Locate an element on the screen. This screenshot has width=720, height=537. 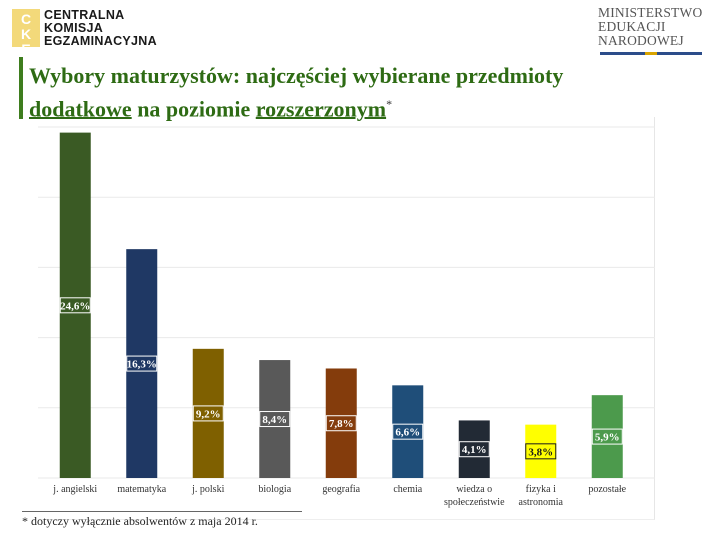
data-label: 16,3% is located at coordinates (142, 365).